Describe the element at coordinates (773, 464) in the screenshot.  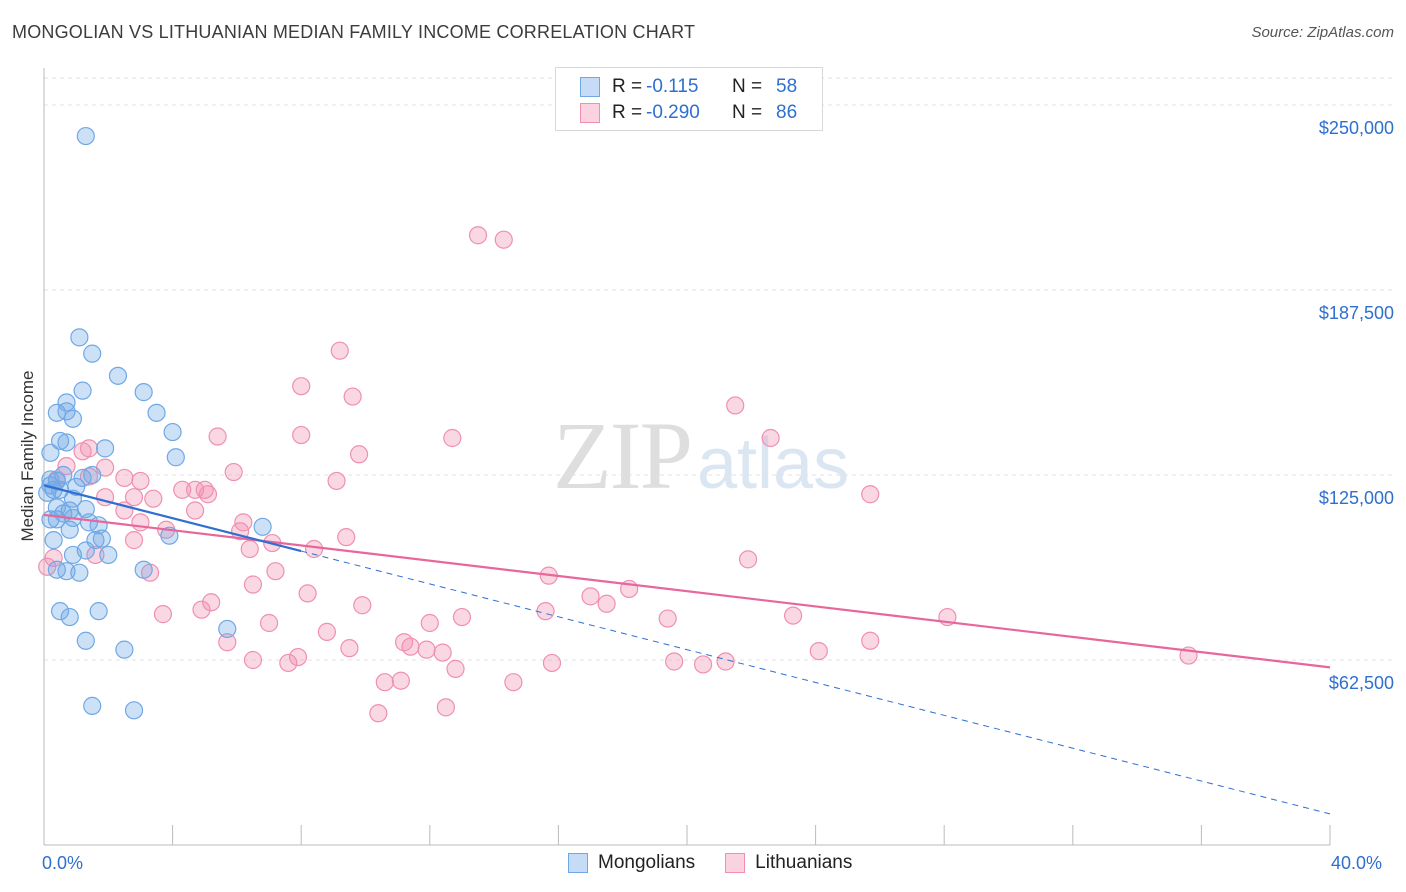
I see `watermark-atlas: atlas` at that location.